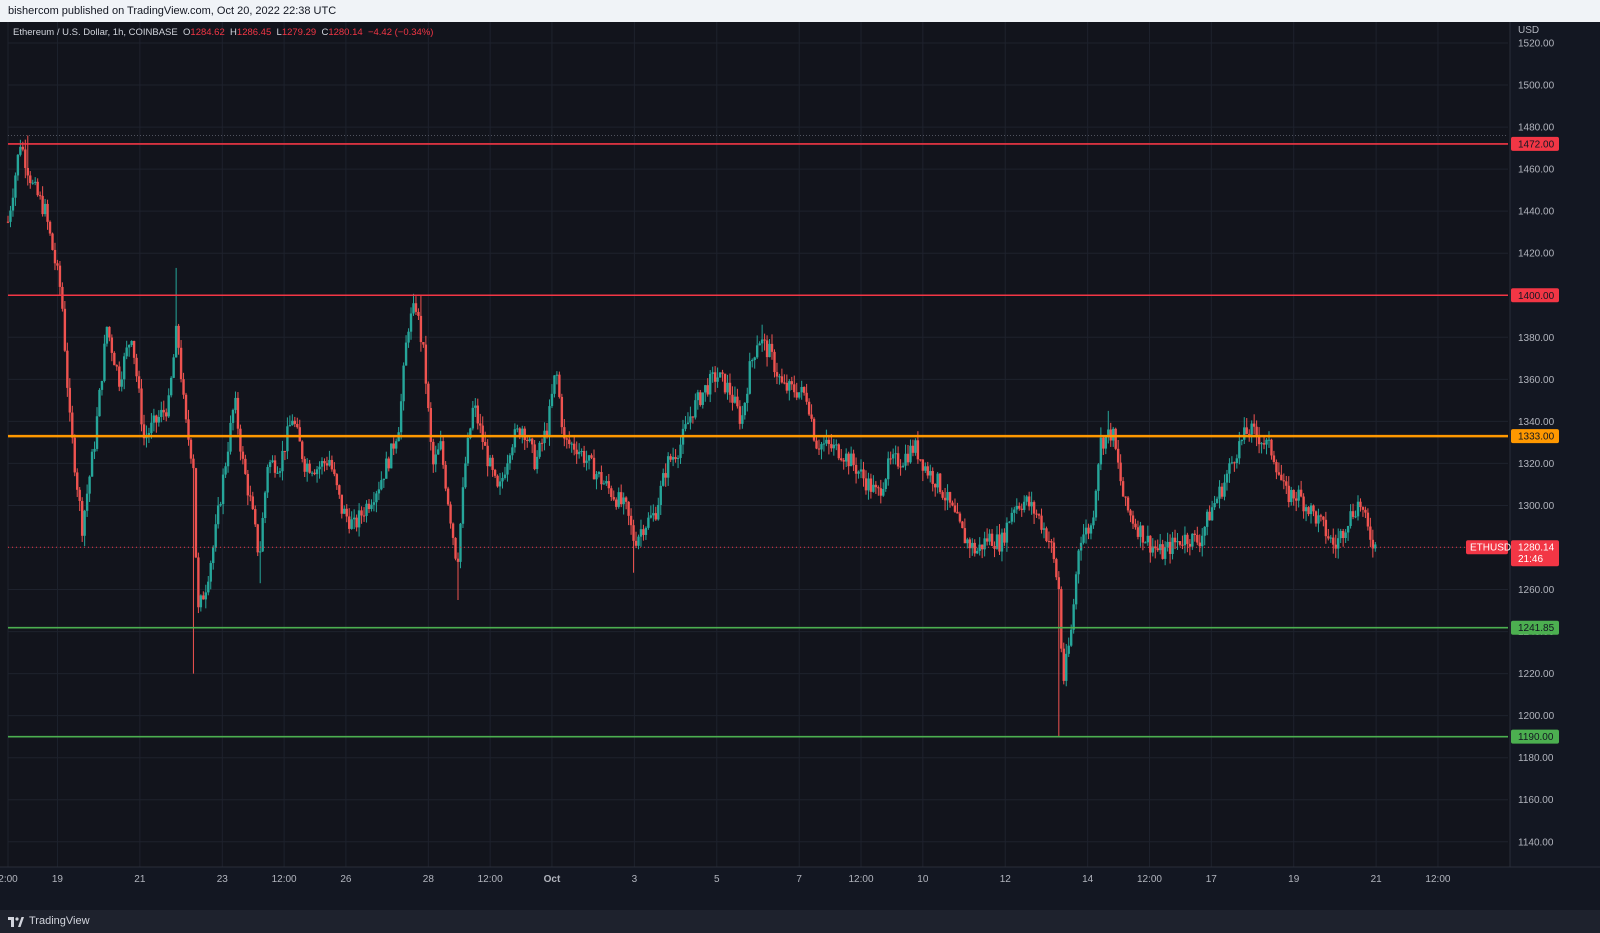  What do you see at coordinates (1536, 506) in the screenshot?
I see `y-tick-label: 1300.00` at bounding box center [1536, 506].